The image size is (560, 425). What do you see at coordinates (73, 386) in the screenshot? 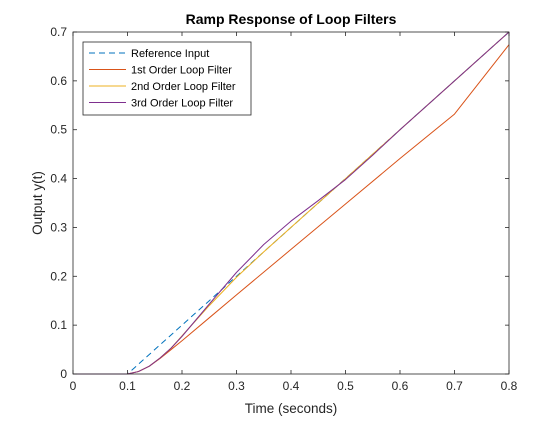
I see `x-tick-label: 0` at bounding box center [73, 386].